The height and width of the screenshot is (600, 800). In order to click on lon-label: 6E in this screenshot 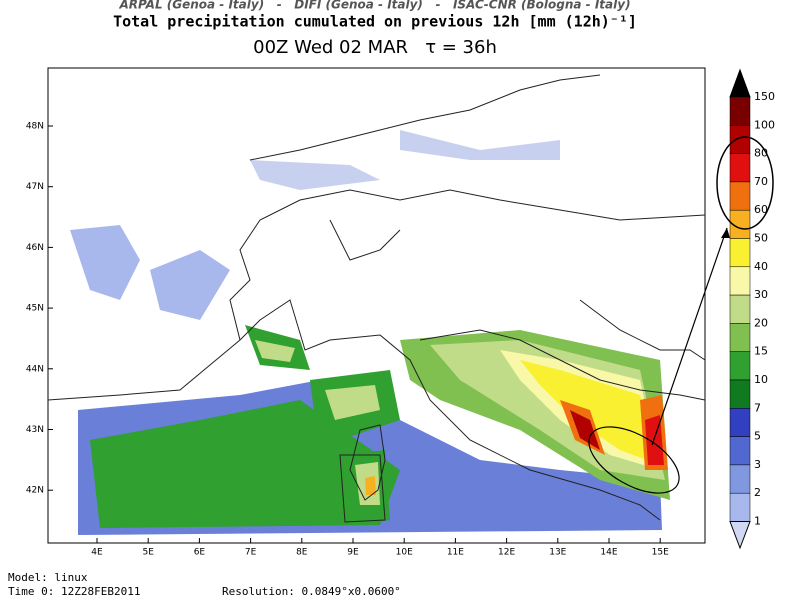, I will do `click(200, 553)`.